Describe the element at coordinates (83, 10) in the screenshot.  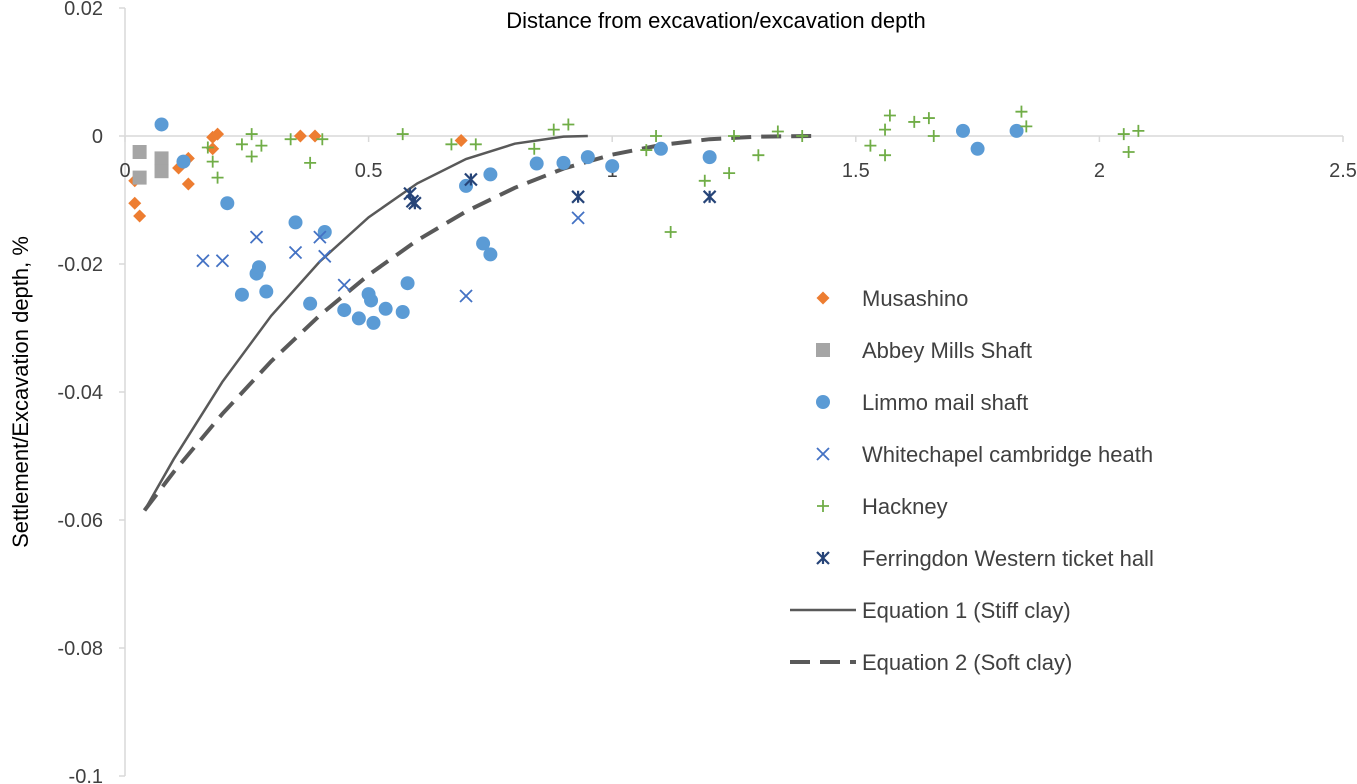
I see `y-tick-label: 0.02` at that location.